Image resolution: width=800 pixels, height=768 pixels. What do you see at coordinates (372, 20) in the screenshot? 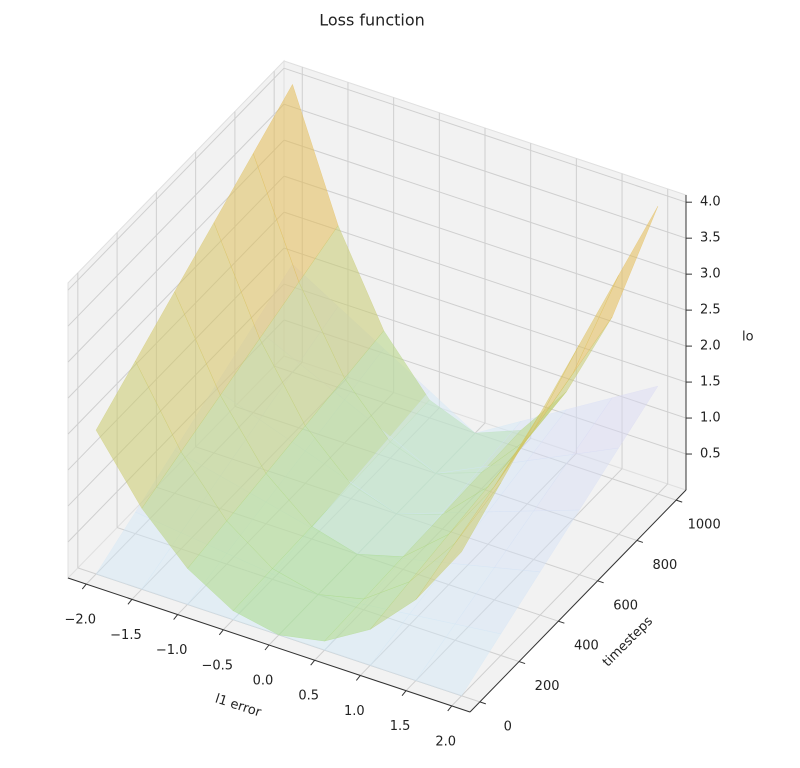
I see `chart-title: Loss function` at bounding box center [372, 20].